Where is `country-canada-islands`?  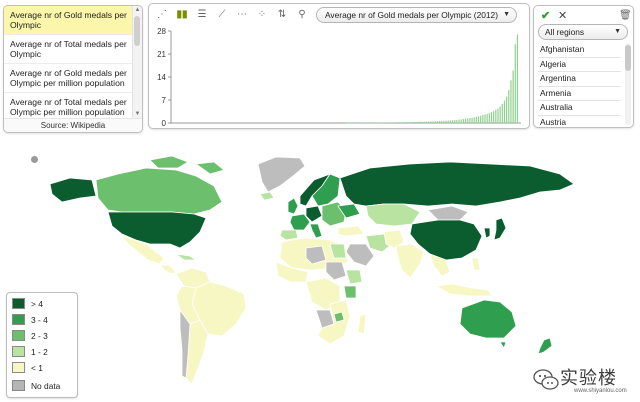 country-canada-islands is located at coordinates (187, 165).